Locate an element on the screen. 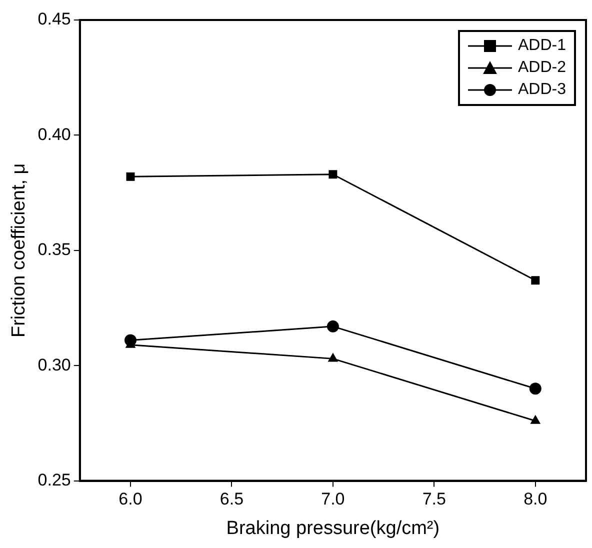 This screenshot has width=592, height=548. x-tick-label: 6.5 is located at coordinates (232, 499).